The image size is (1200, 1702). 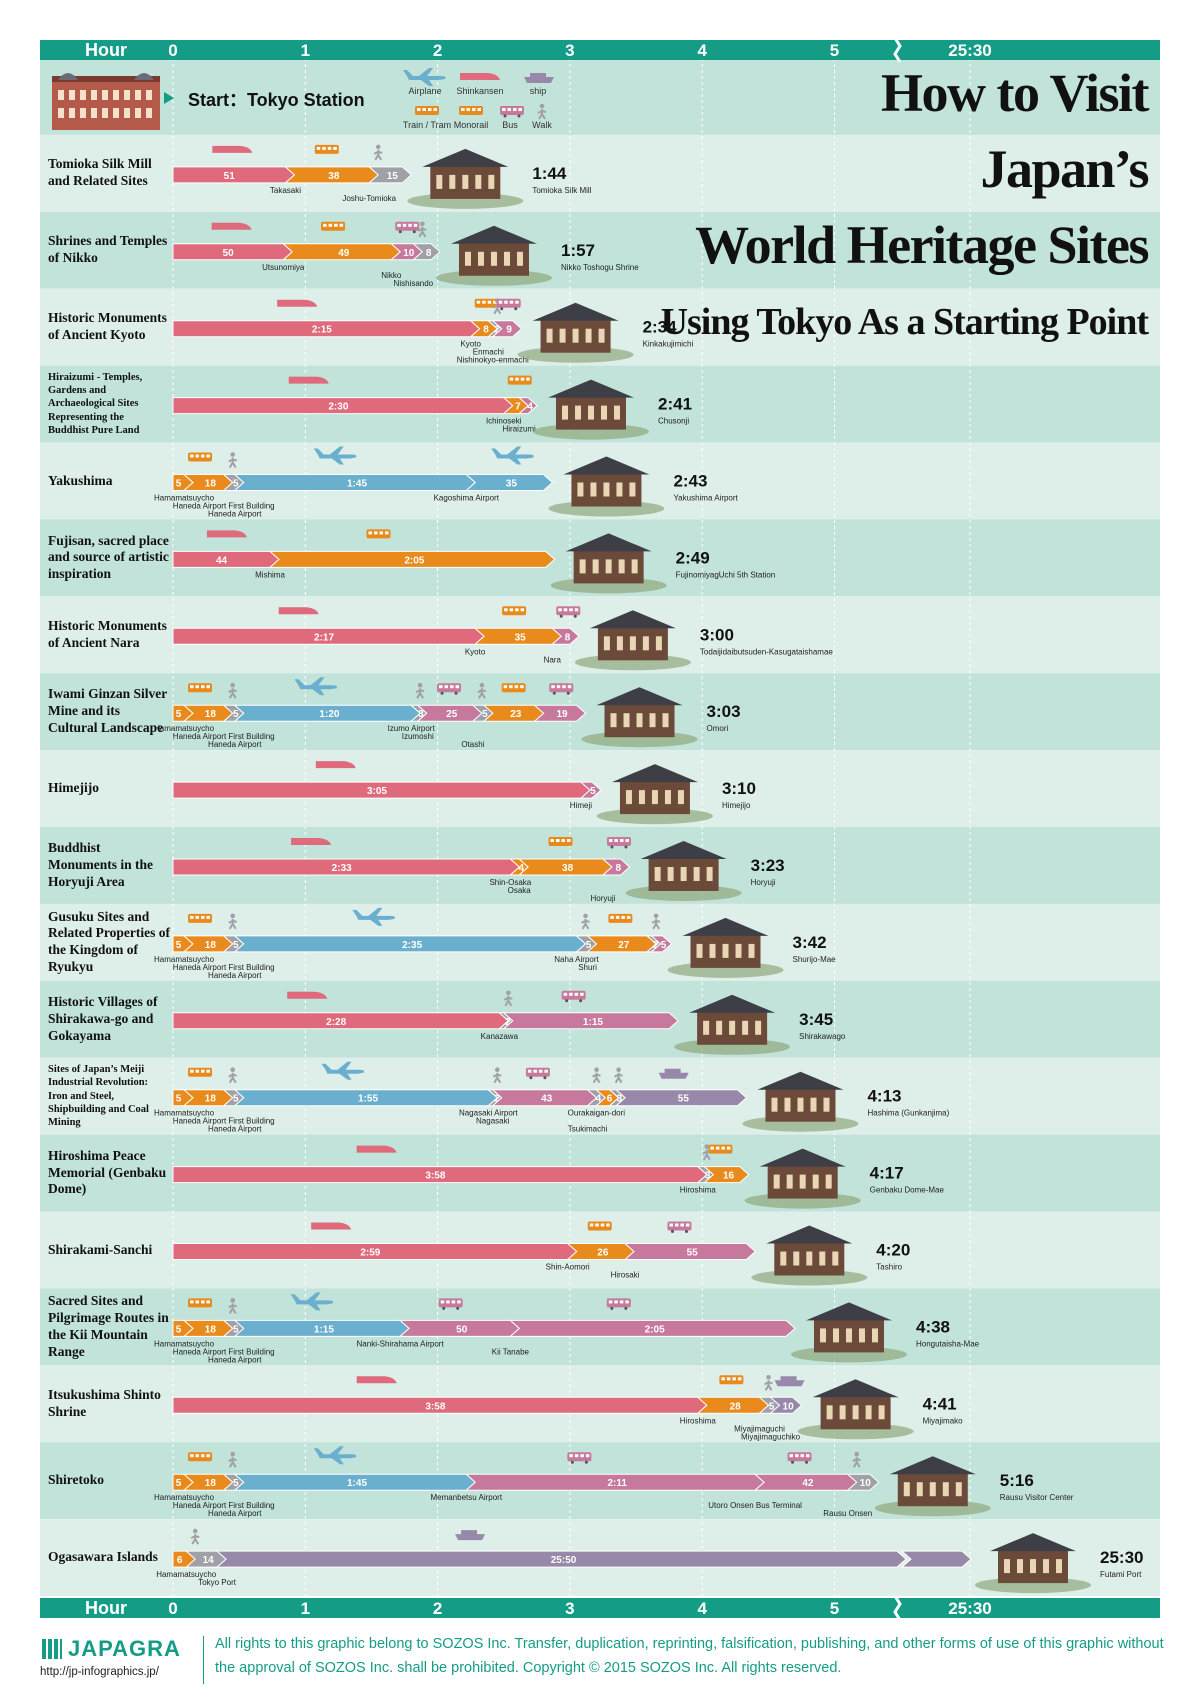 What do you see at coordinates (504, 421) in the screenshot?
I see `stop-label: Ichinoseki` at bounding box center [504, 421].